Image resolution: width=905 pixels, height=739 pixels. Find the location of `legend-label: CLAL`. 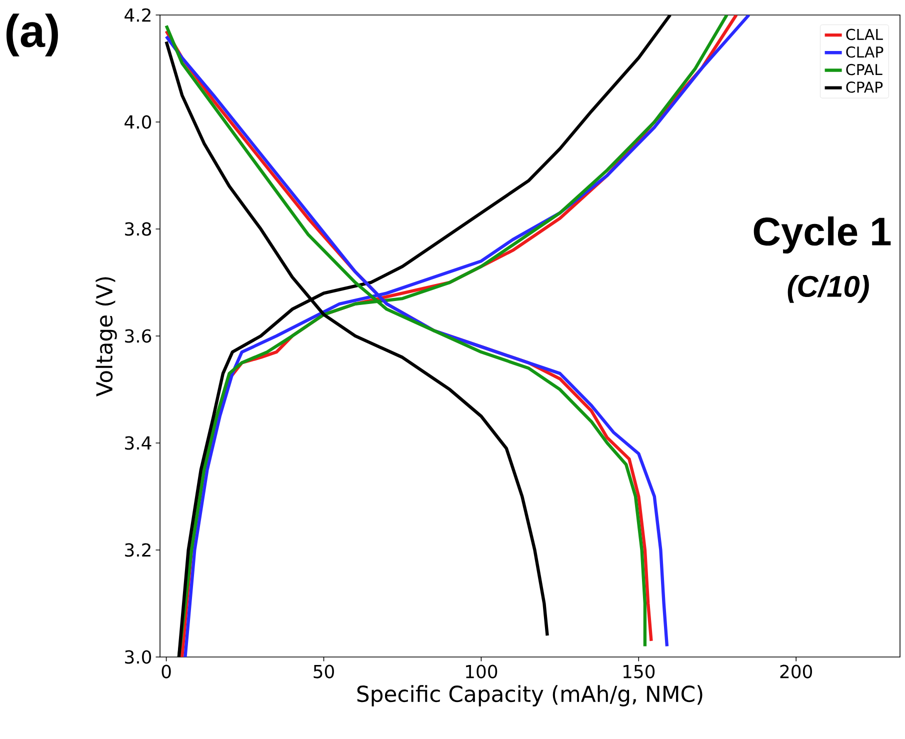

legend-label: CLAL is located at coordinates (864, 34).